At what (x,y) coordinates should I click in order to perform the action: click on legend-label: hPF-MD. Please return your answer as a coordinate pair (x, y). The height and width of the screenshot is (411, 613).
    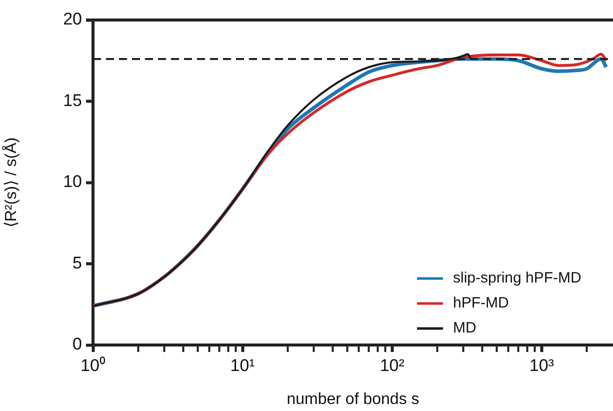
    Looking at the image, I should click on (481, 303).